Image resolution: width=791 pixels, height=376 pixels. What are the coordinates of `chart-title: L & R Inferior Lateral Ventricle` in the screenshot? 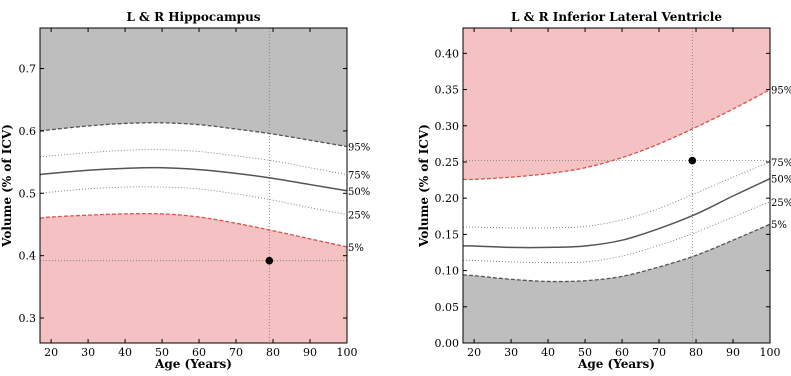 It's located at (616, 17).